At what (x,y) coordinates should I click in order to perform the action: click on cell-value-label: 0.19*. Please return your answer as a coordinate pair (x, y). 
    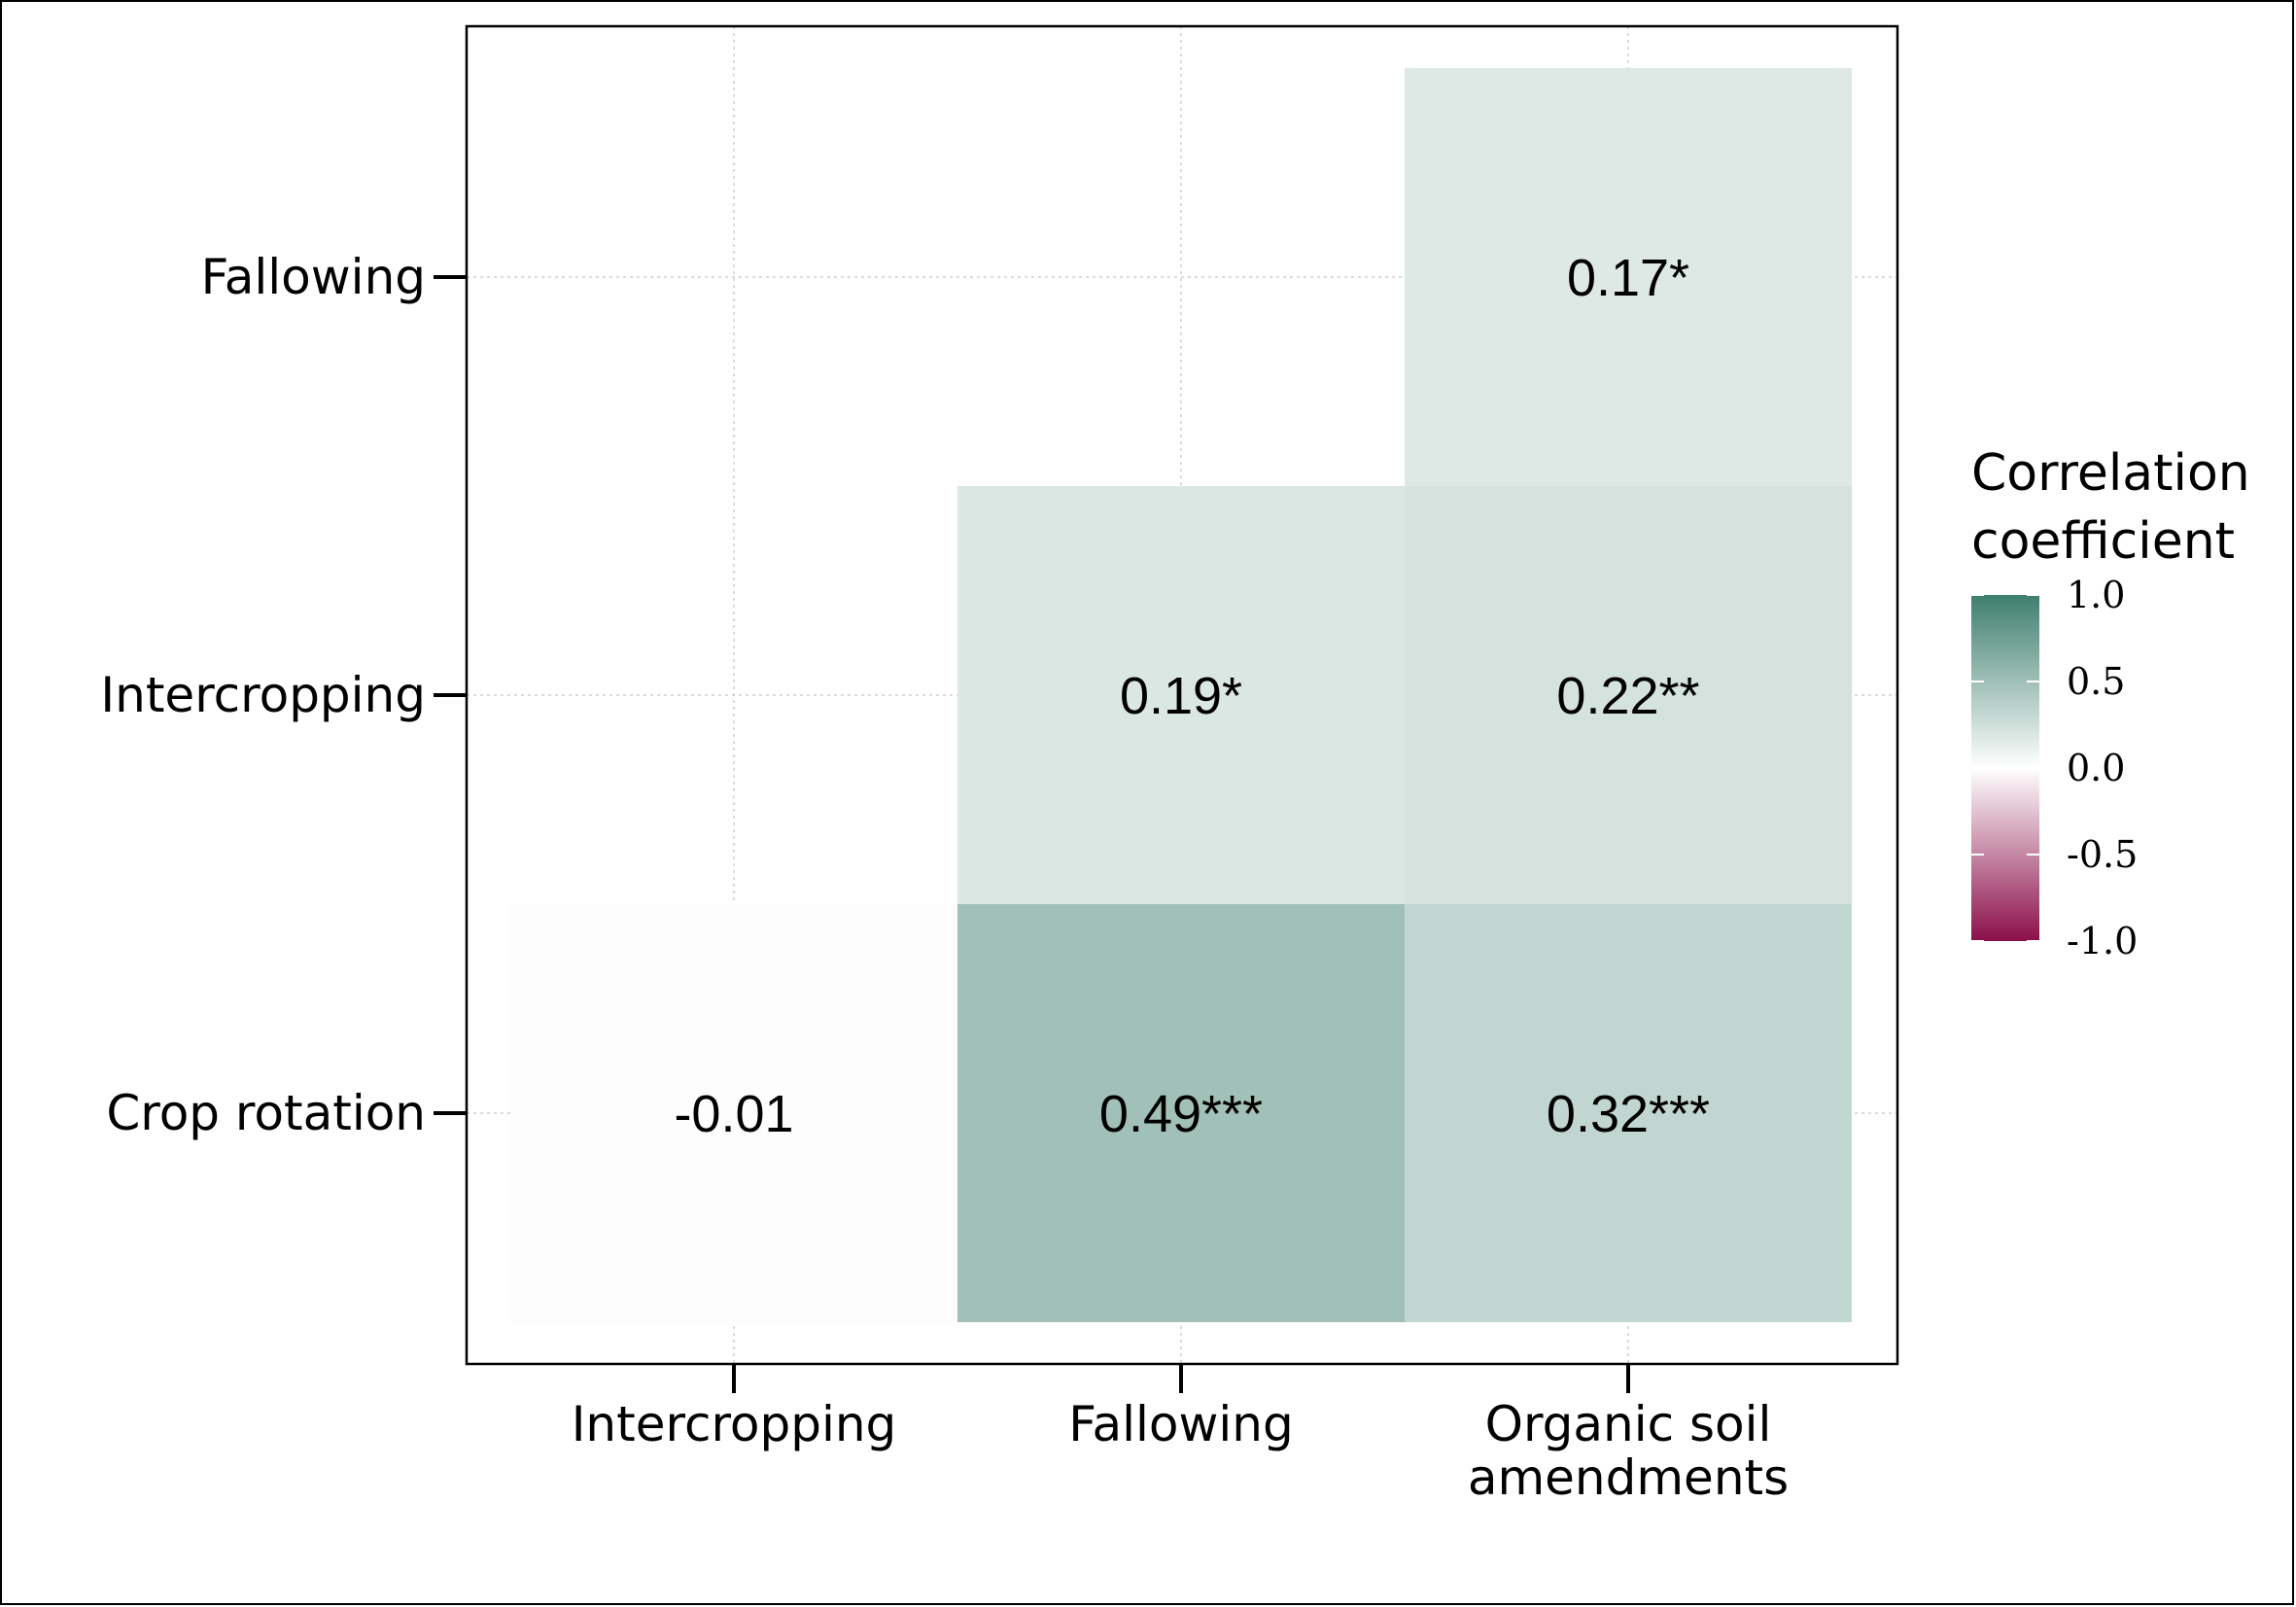
    Looking at the image, I should click on (1181, 696).